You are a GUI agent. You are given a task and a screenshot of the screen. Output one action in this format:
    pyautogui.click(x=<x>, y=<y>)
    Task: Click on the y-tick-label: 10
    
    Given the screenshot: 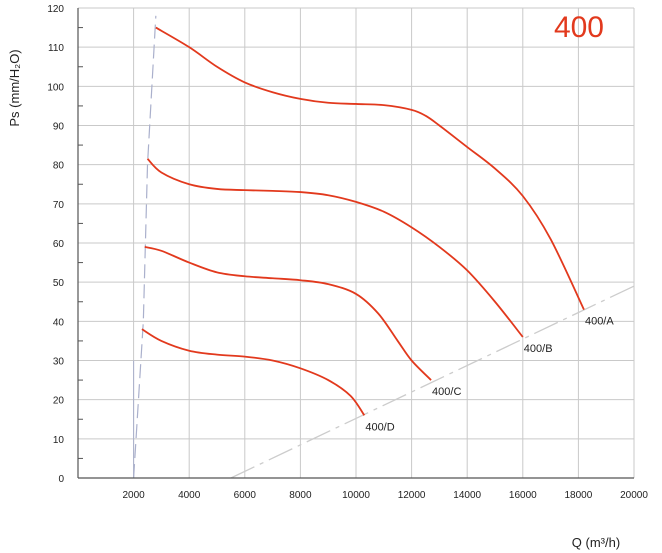 What is the action you would take?
    pyautogui.click(x=59, y=440)
    